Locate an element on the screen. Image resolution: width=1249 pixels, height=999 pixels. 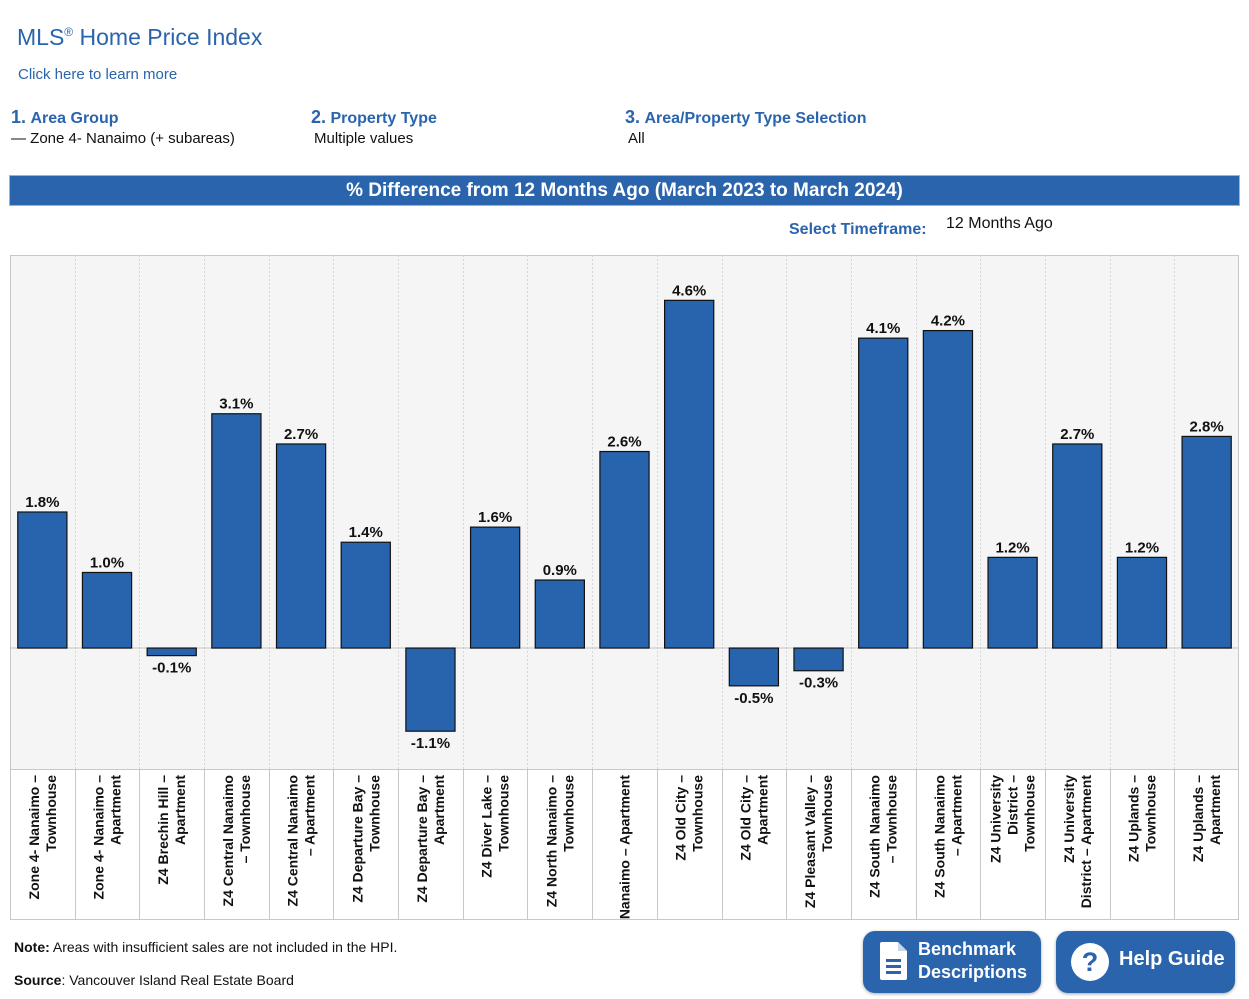
question-icon: ? is located at coordinates (1090, 962).